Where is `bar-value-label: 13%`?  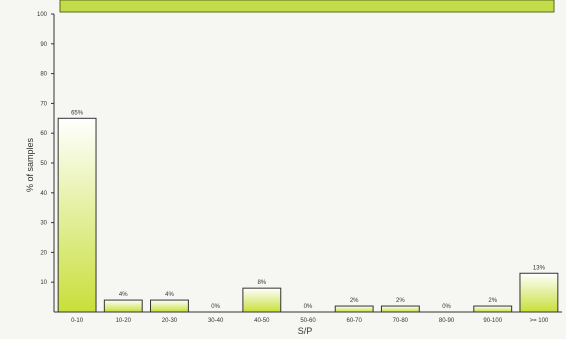
bar-value-label: 13% is located at coordinates (539, 268).